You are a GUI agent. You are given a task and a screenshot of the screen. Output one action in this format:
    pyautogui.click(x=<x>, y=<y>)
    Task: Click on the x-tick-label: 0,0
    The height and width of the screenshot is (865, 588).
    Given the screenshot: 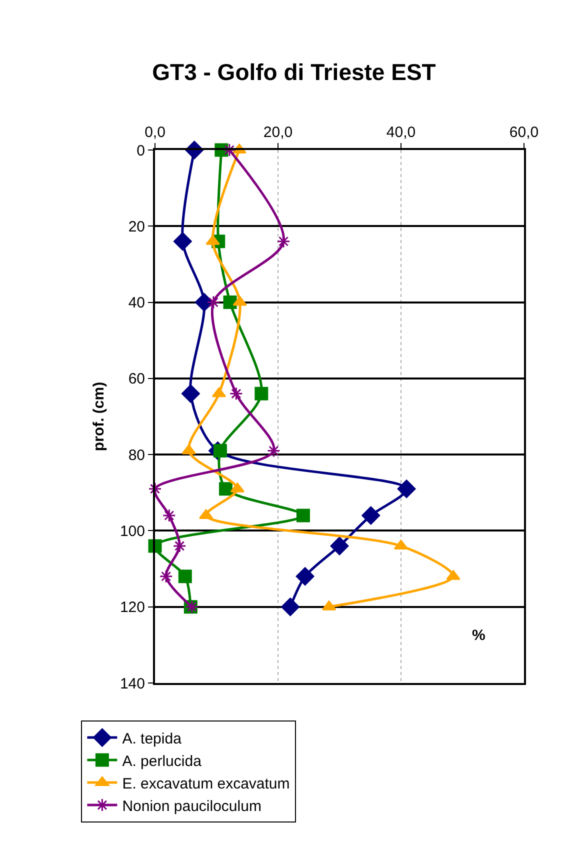 What is the action you would take?
    pyautogui.click(x=155, y=132)
    